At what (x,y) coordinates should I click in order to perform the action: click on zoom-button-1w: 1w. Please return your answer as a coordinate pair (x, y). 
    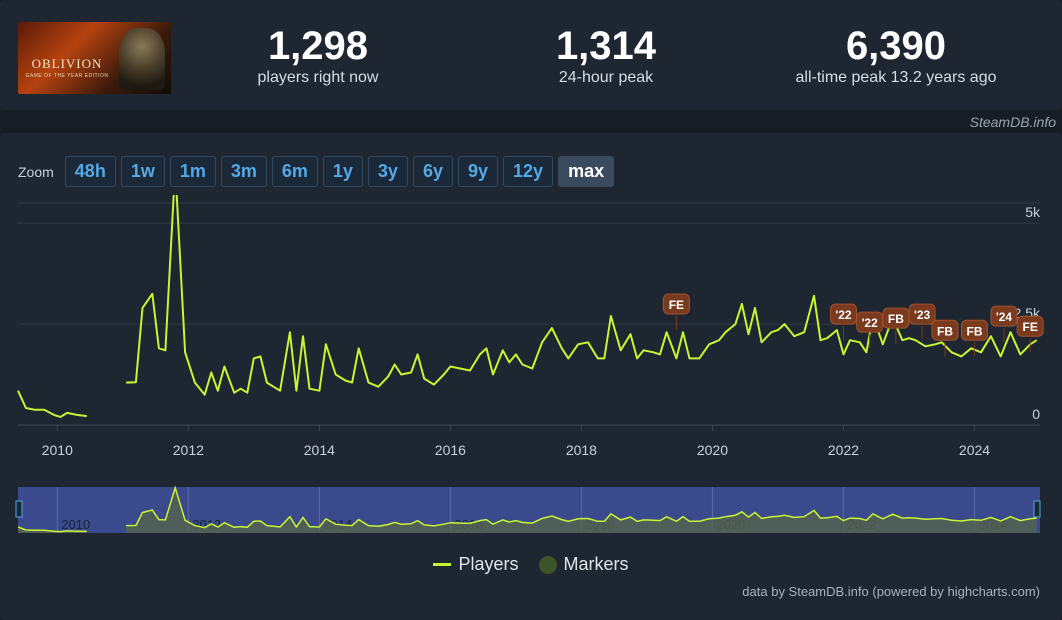
    Looking at the image, I should click on (142, 171).